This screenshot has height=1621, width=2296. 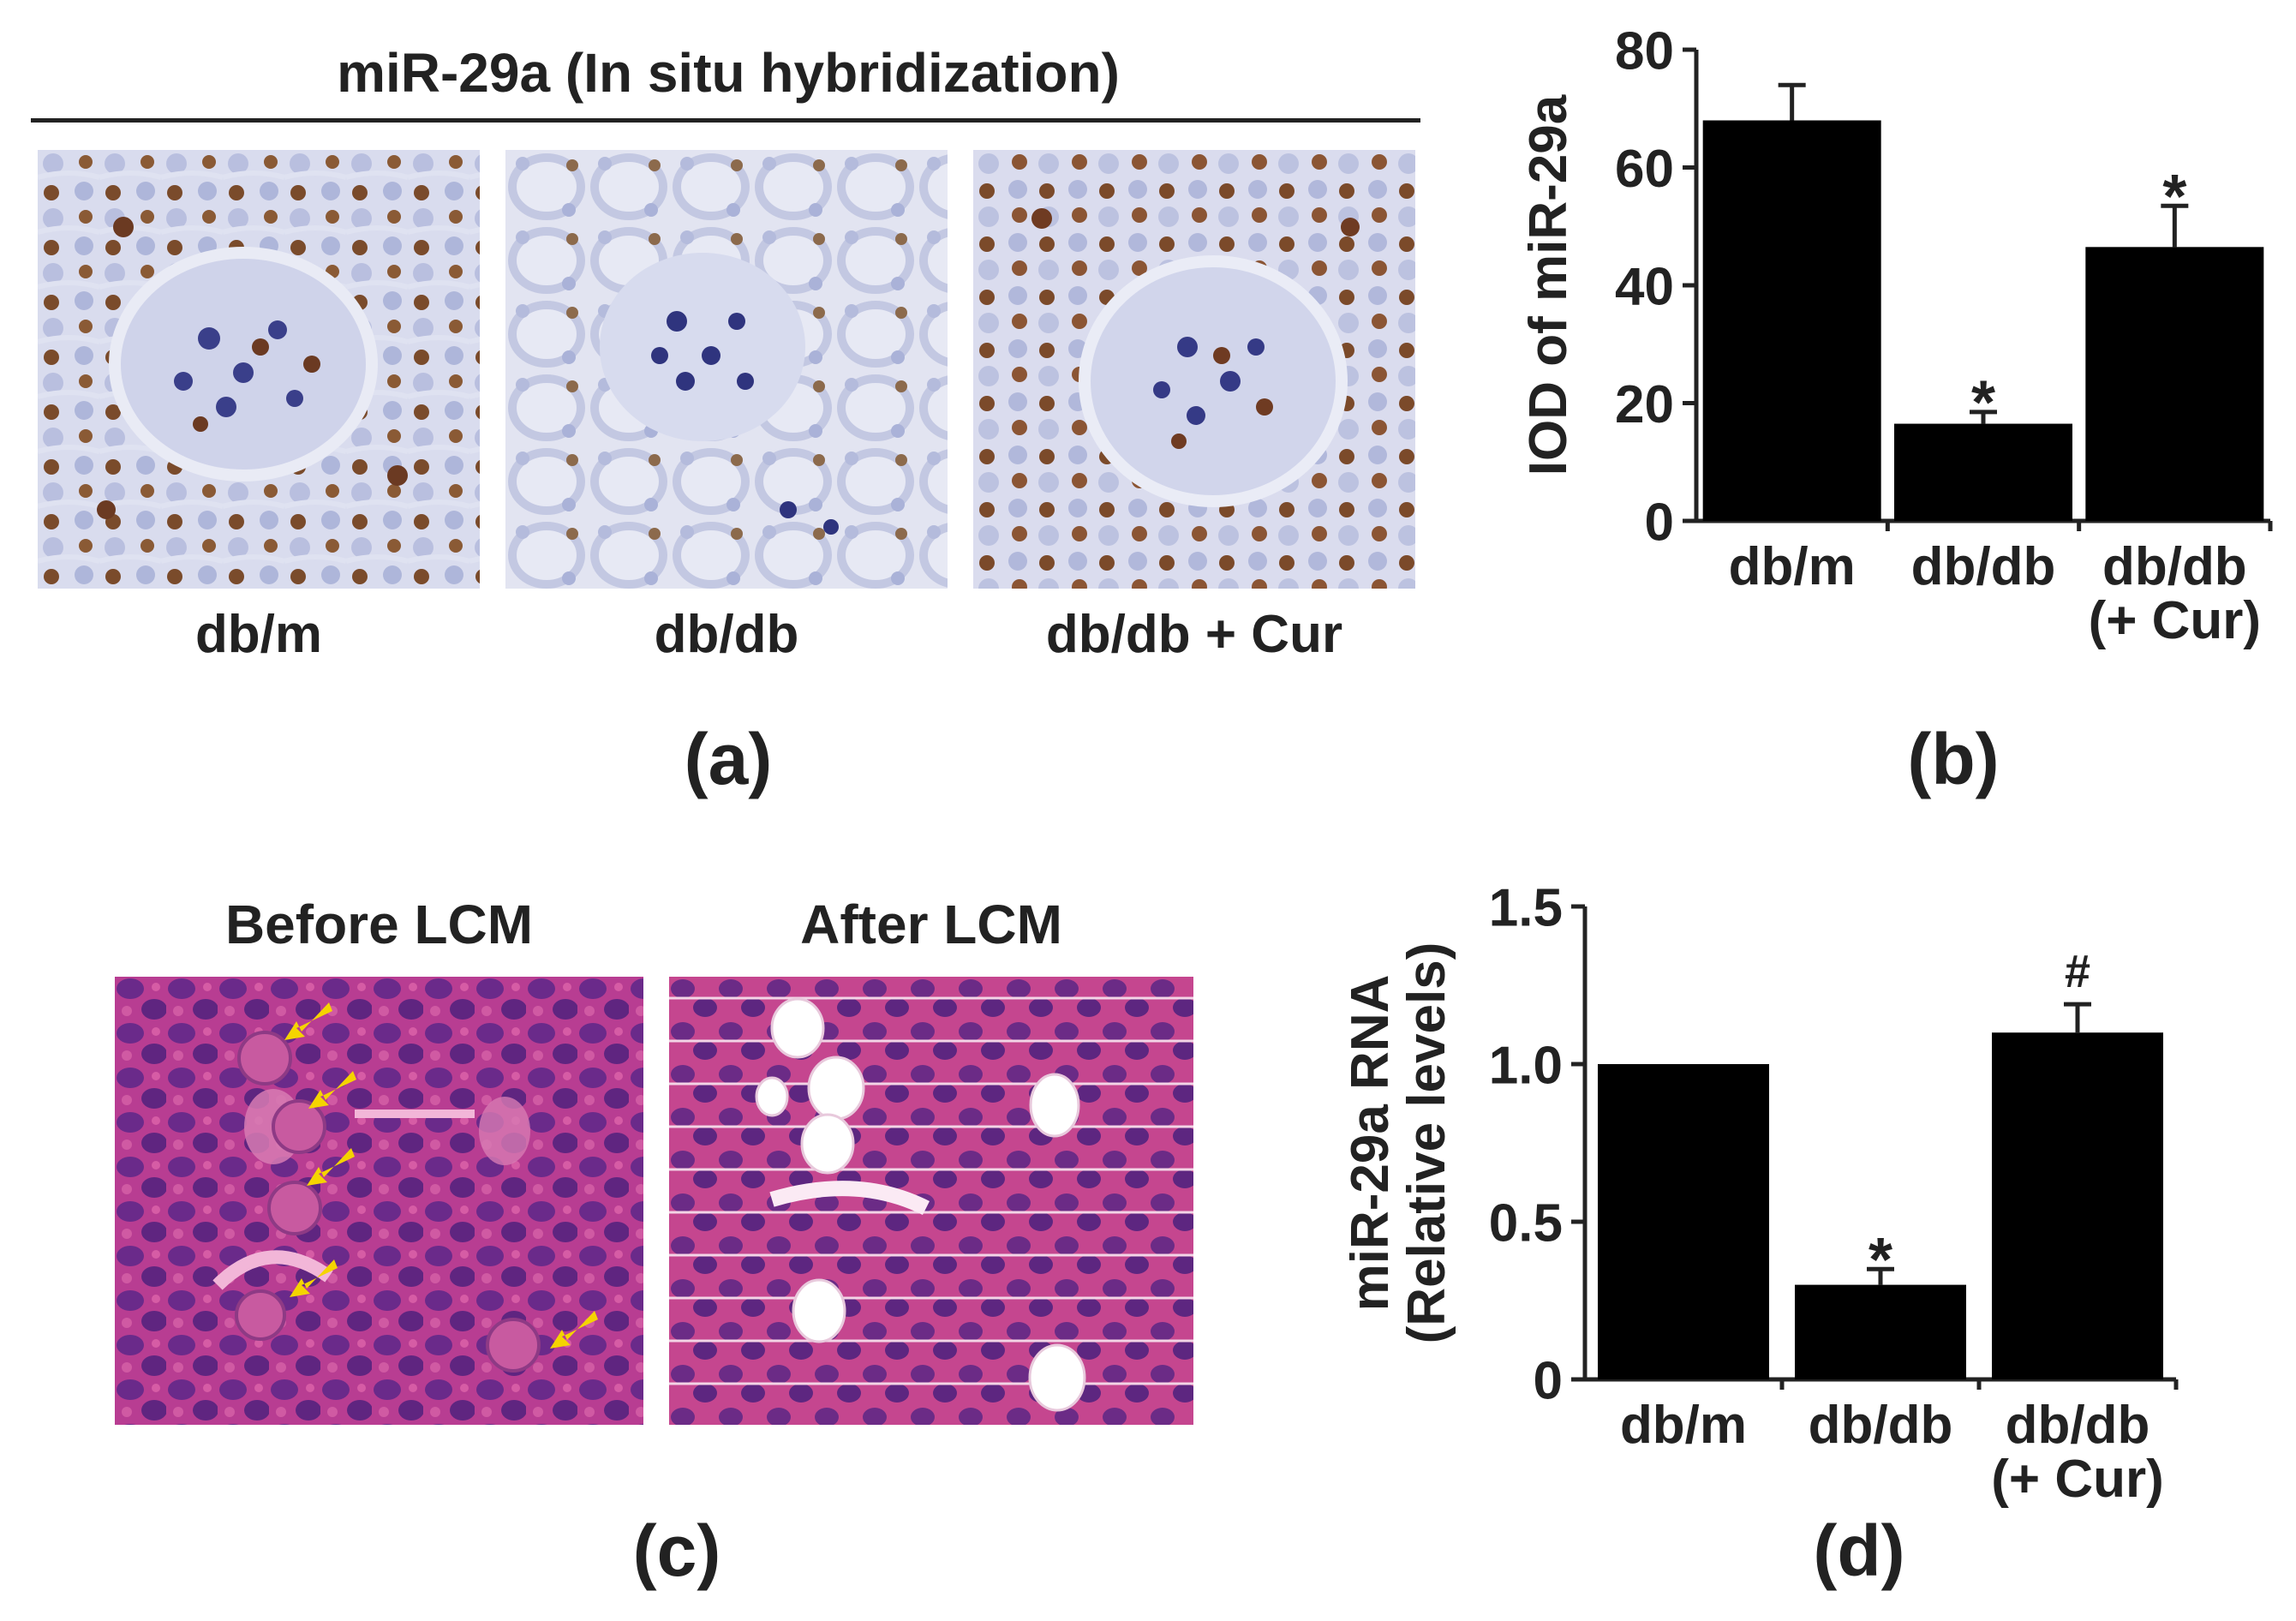 I want to click on panel-label-d: (d), so click(x=1859, y=1550).